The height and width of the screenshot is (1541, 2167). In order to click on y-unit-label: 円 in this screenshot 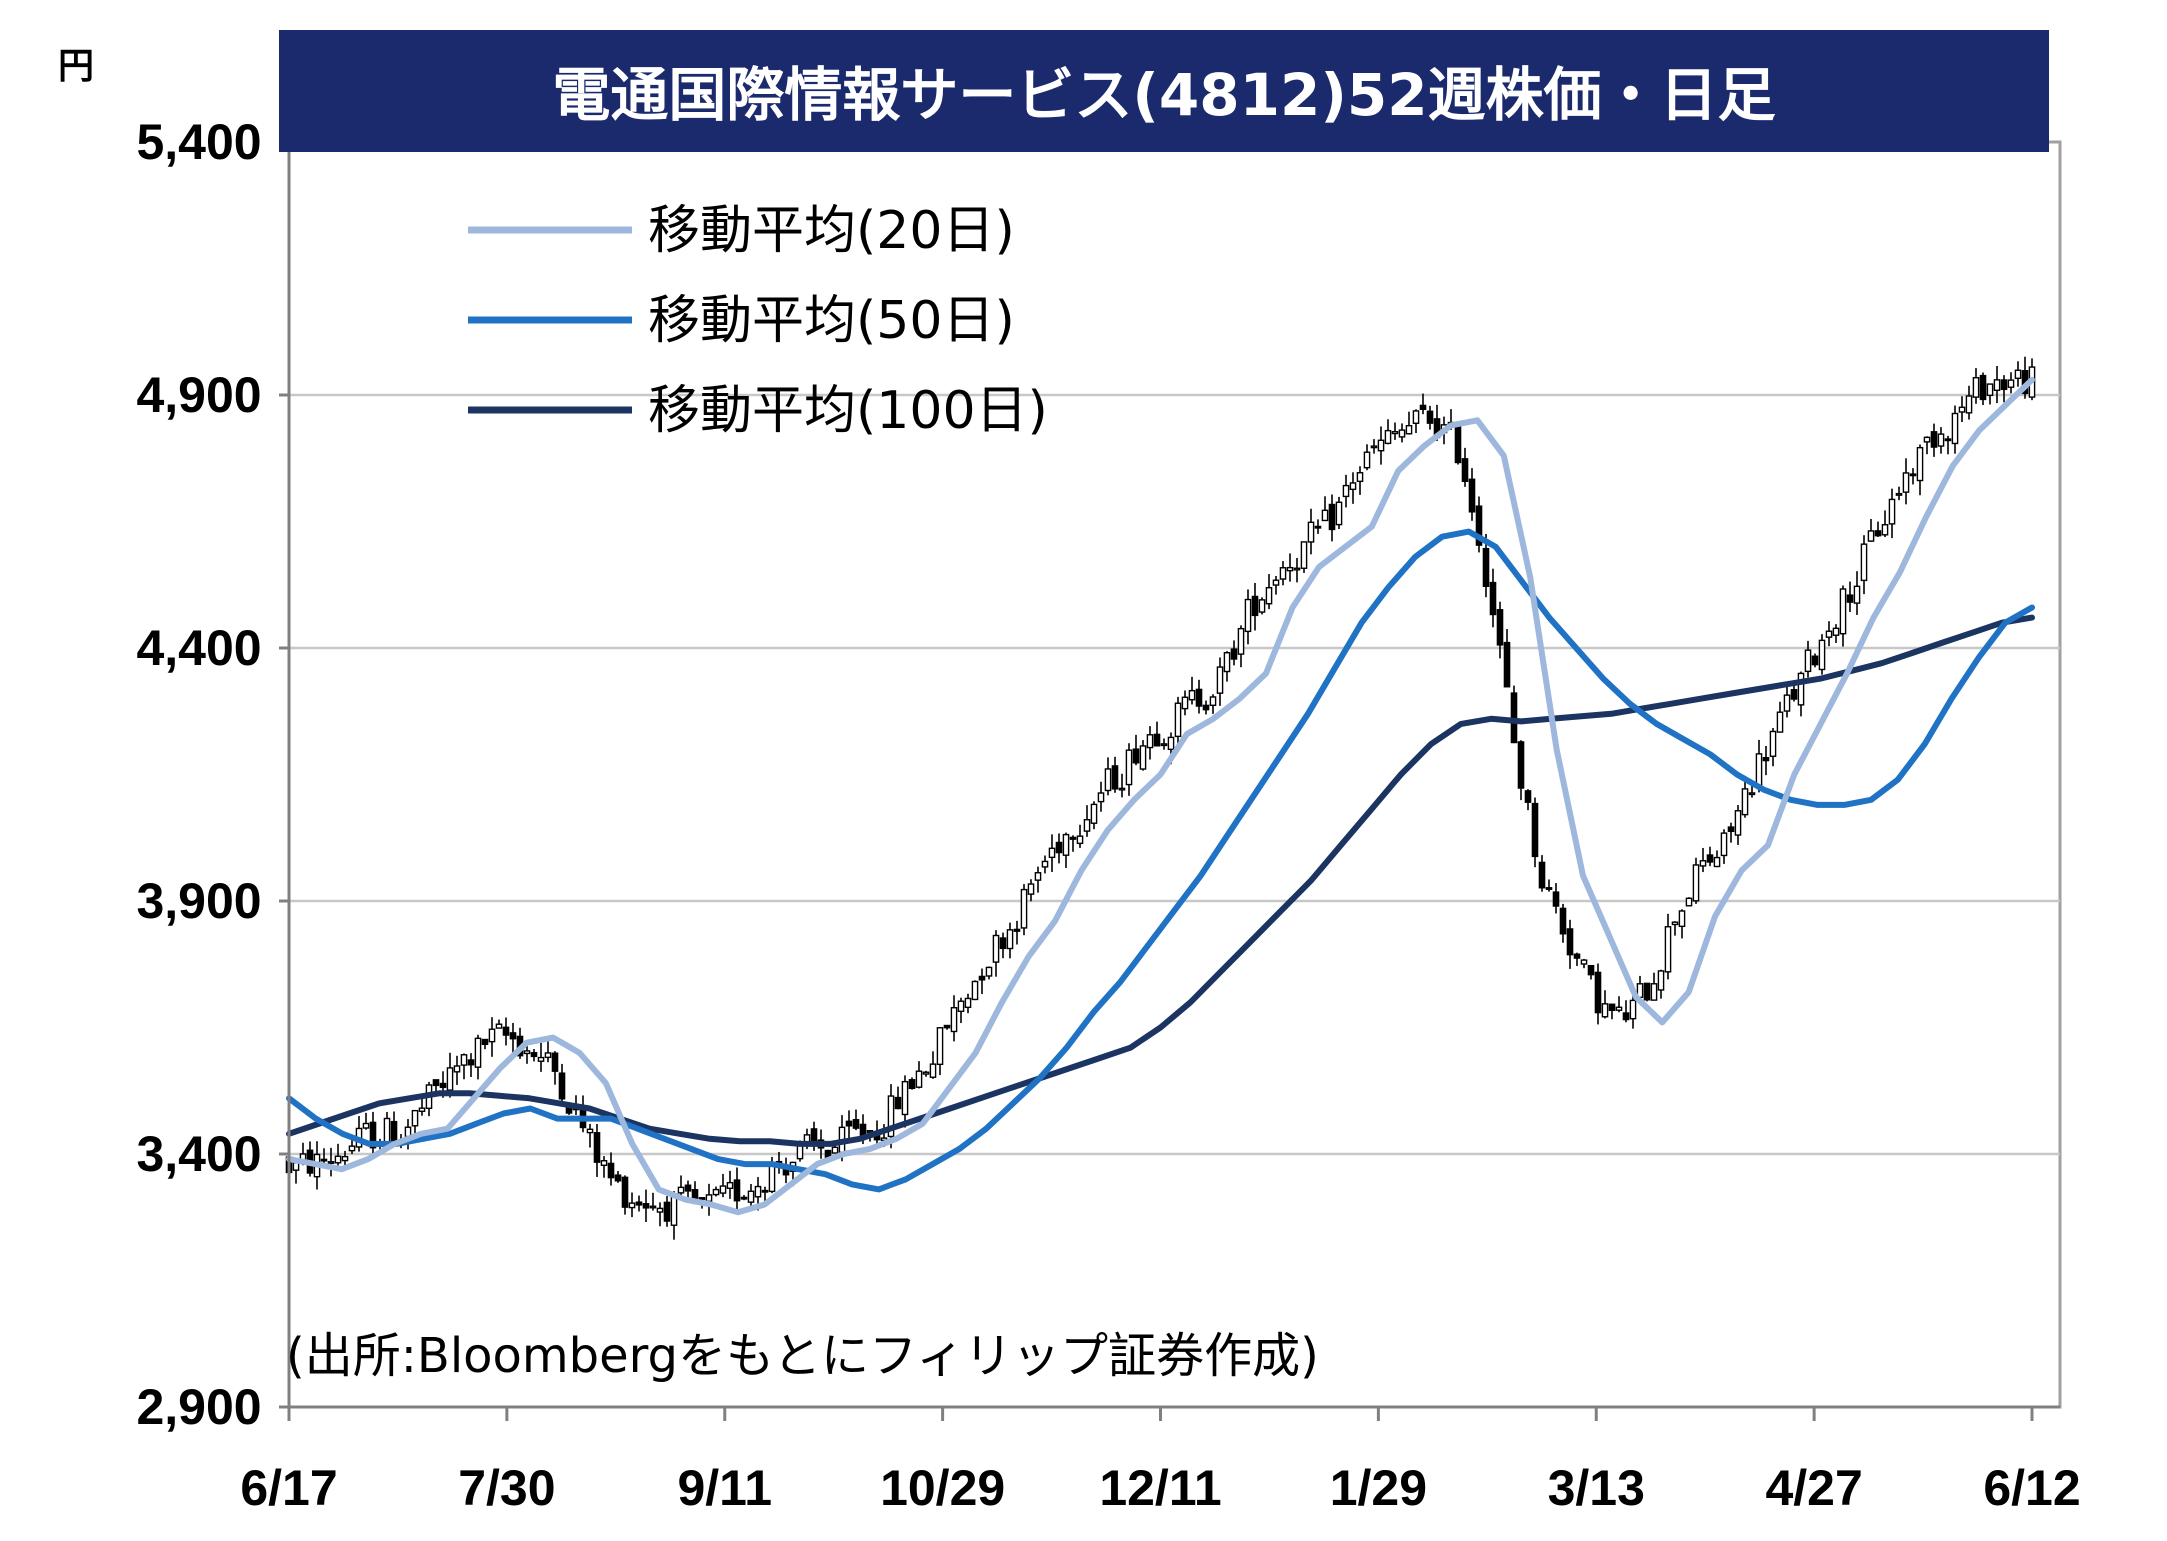, I will do `click(76, 66)`.